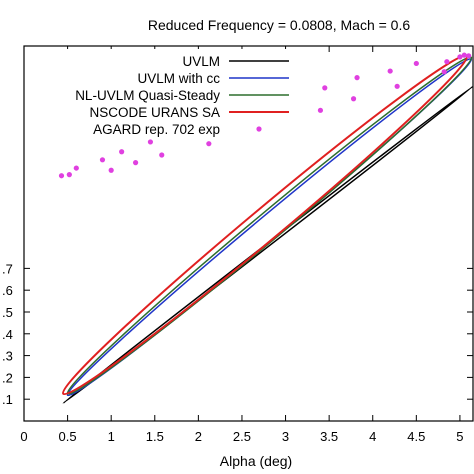  Describe the element at coordinates (7, 268) in the screenshot. I see `y-tick-label: .7` at that location.